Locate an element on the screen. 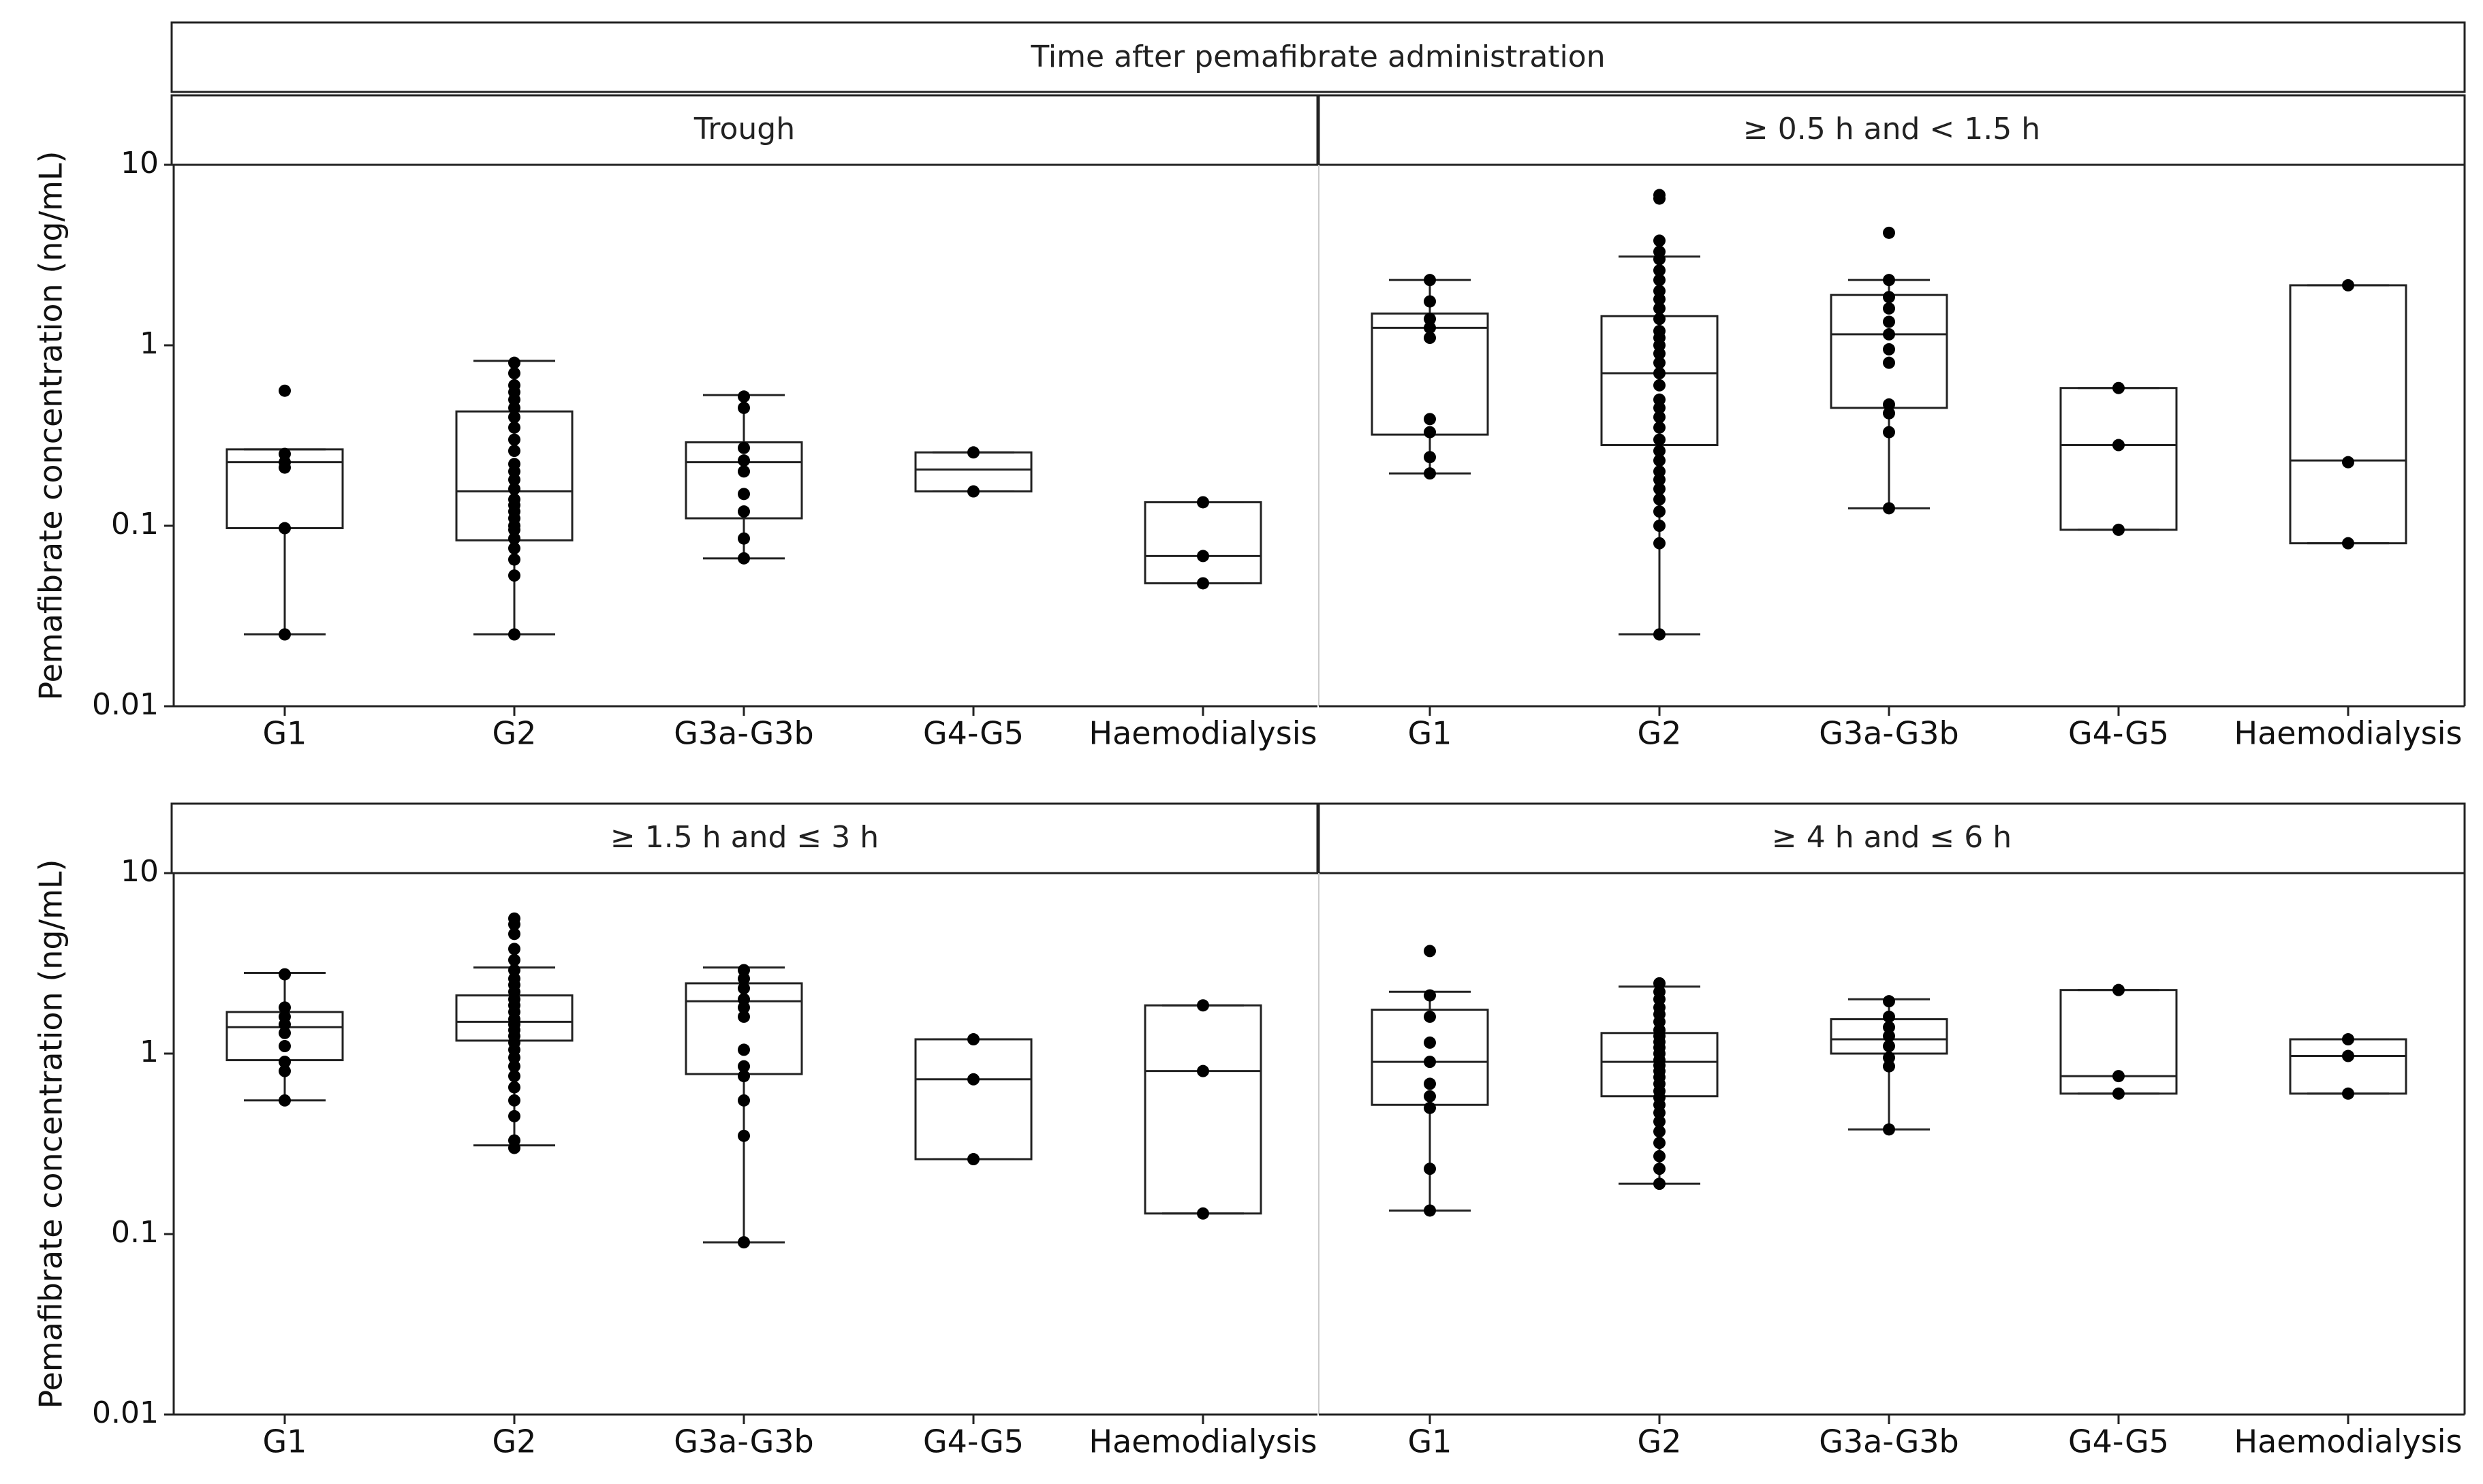 This screenshot has width=2483, height=1484. x-category-label: Haemodialysis is located at coordinates (1203, 1441).